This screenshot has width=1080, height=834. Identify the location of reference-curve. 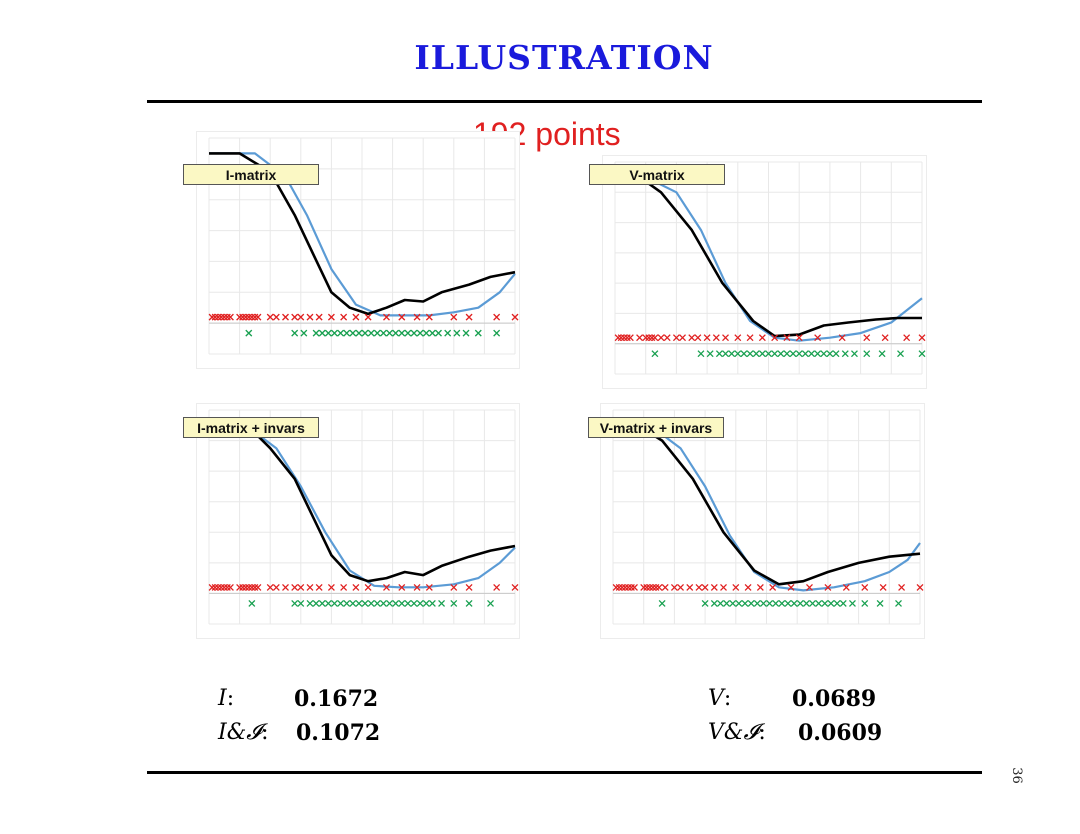
(362, 506).